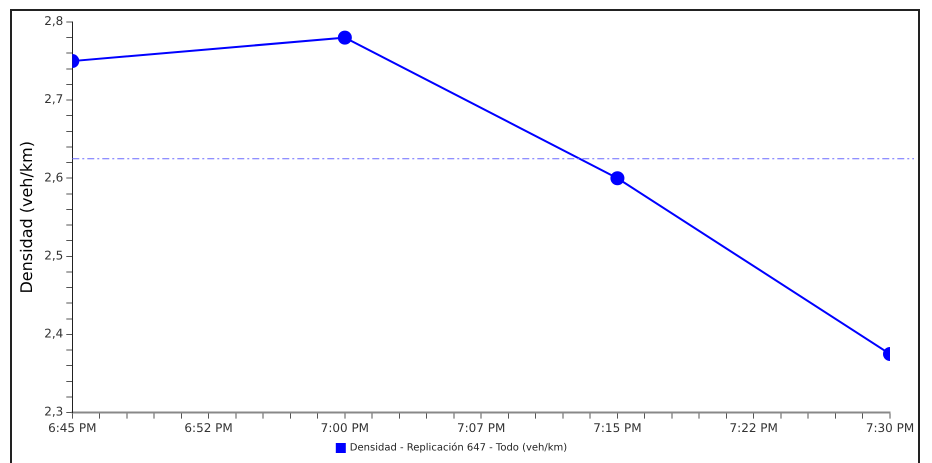 Image resolution: width=932 pixels, height=463 pixels. I want to click on y-axis-title: Densidad (veh/km), so click(26, 217).